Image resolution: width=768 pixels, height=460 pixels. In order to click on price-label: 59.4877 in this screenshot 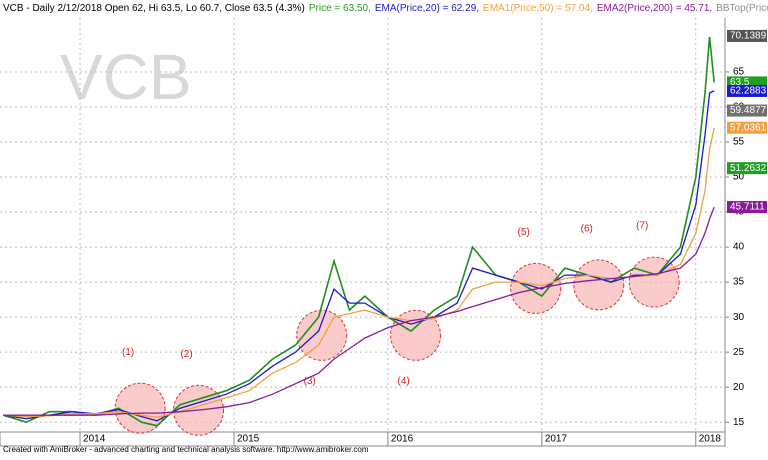, I will do `click(748, 110)`.